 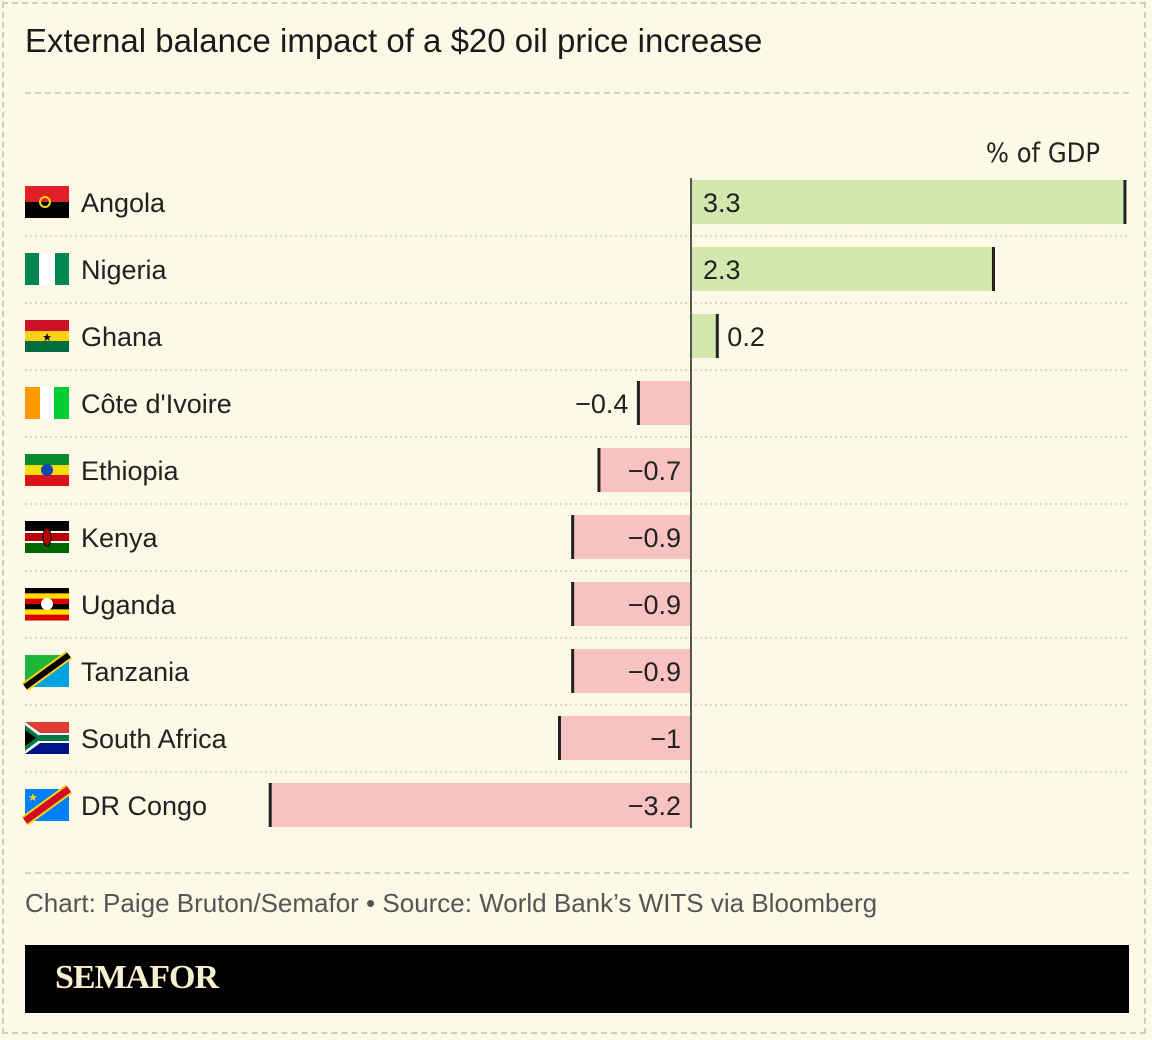 I want to click on flag-tanzania-icon, so click(x=47, y=671).